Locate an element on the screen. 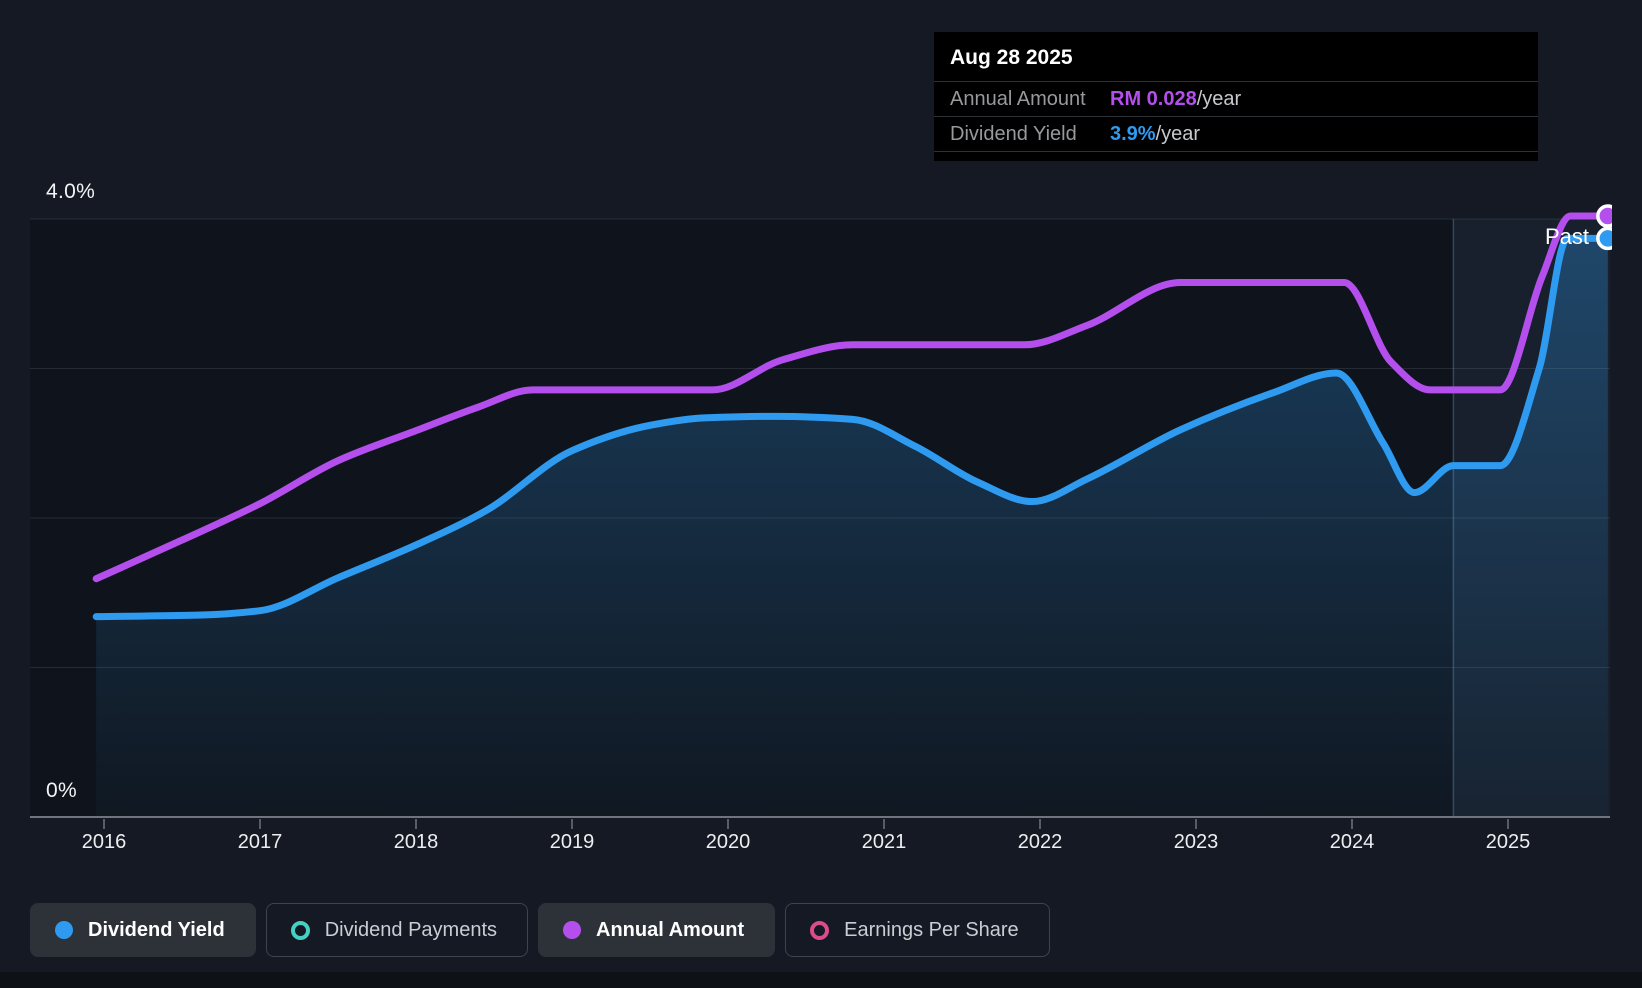 Image resolution: width=1642 pixels, height=988 pixels. bottom-strip is located at coordinates (821, 980).